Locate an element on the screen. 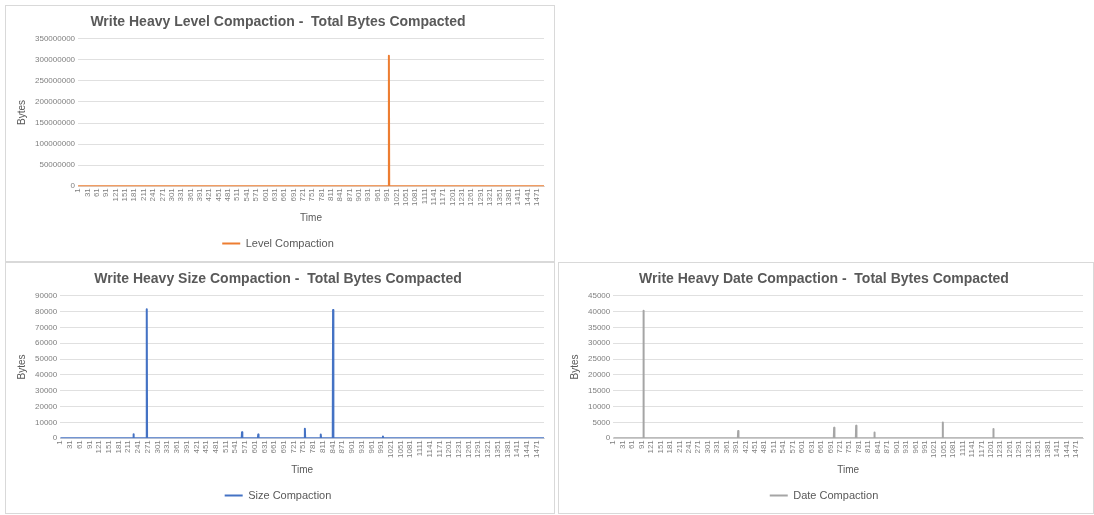 Image resolution: width=1094 pixels, height=515 pixels. y-tick-label: 100000000 is located at coordinates (55, 144).